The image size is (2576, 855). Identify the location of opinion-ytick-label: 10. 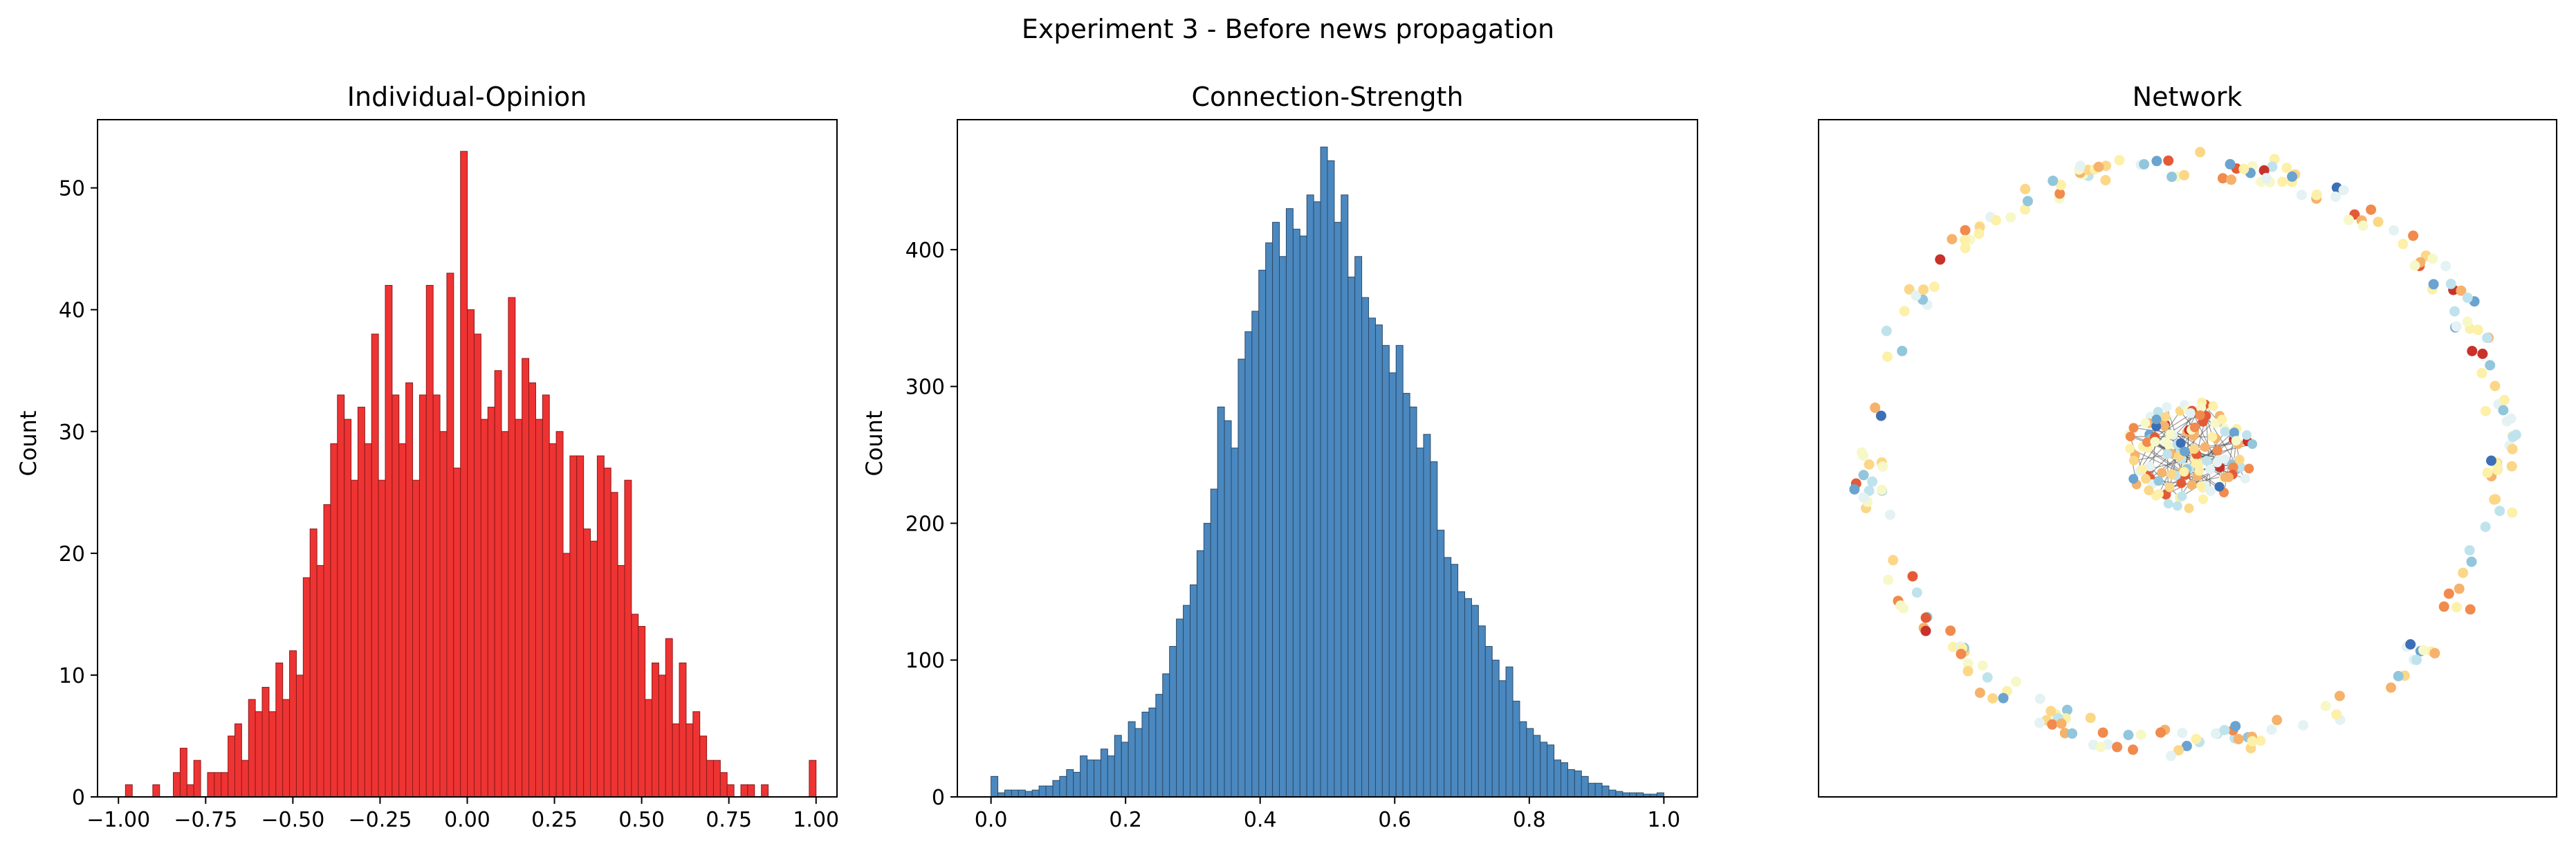
(72, 676).